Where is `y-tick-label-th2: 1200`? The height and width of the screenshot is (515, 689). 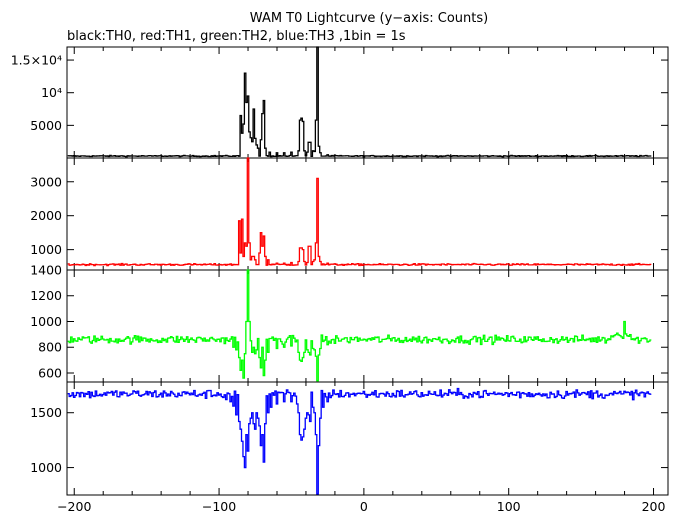 y-tick-label-th2: 1200 is located at coordinates (46, 295).